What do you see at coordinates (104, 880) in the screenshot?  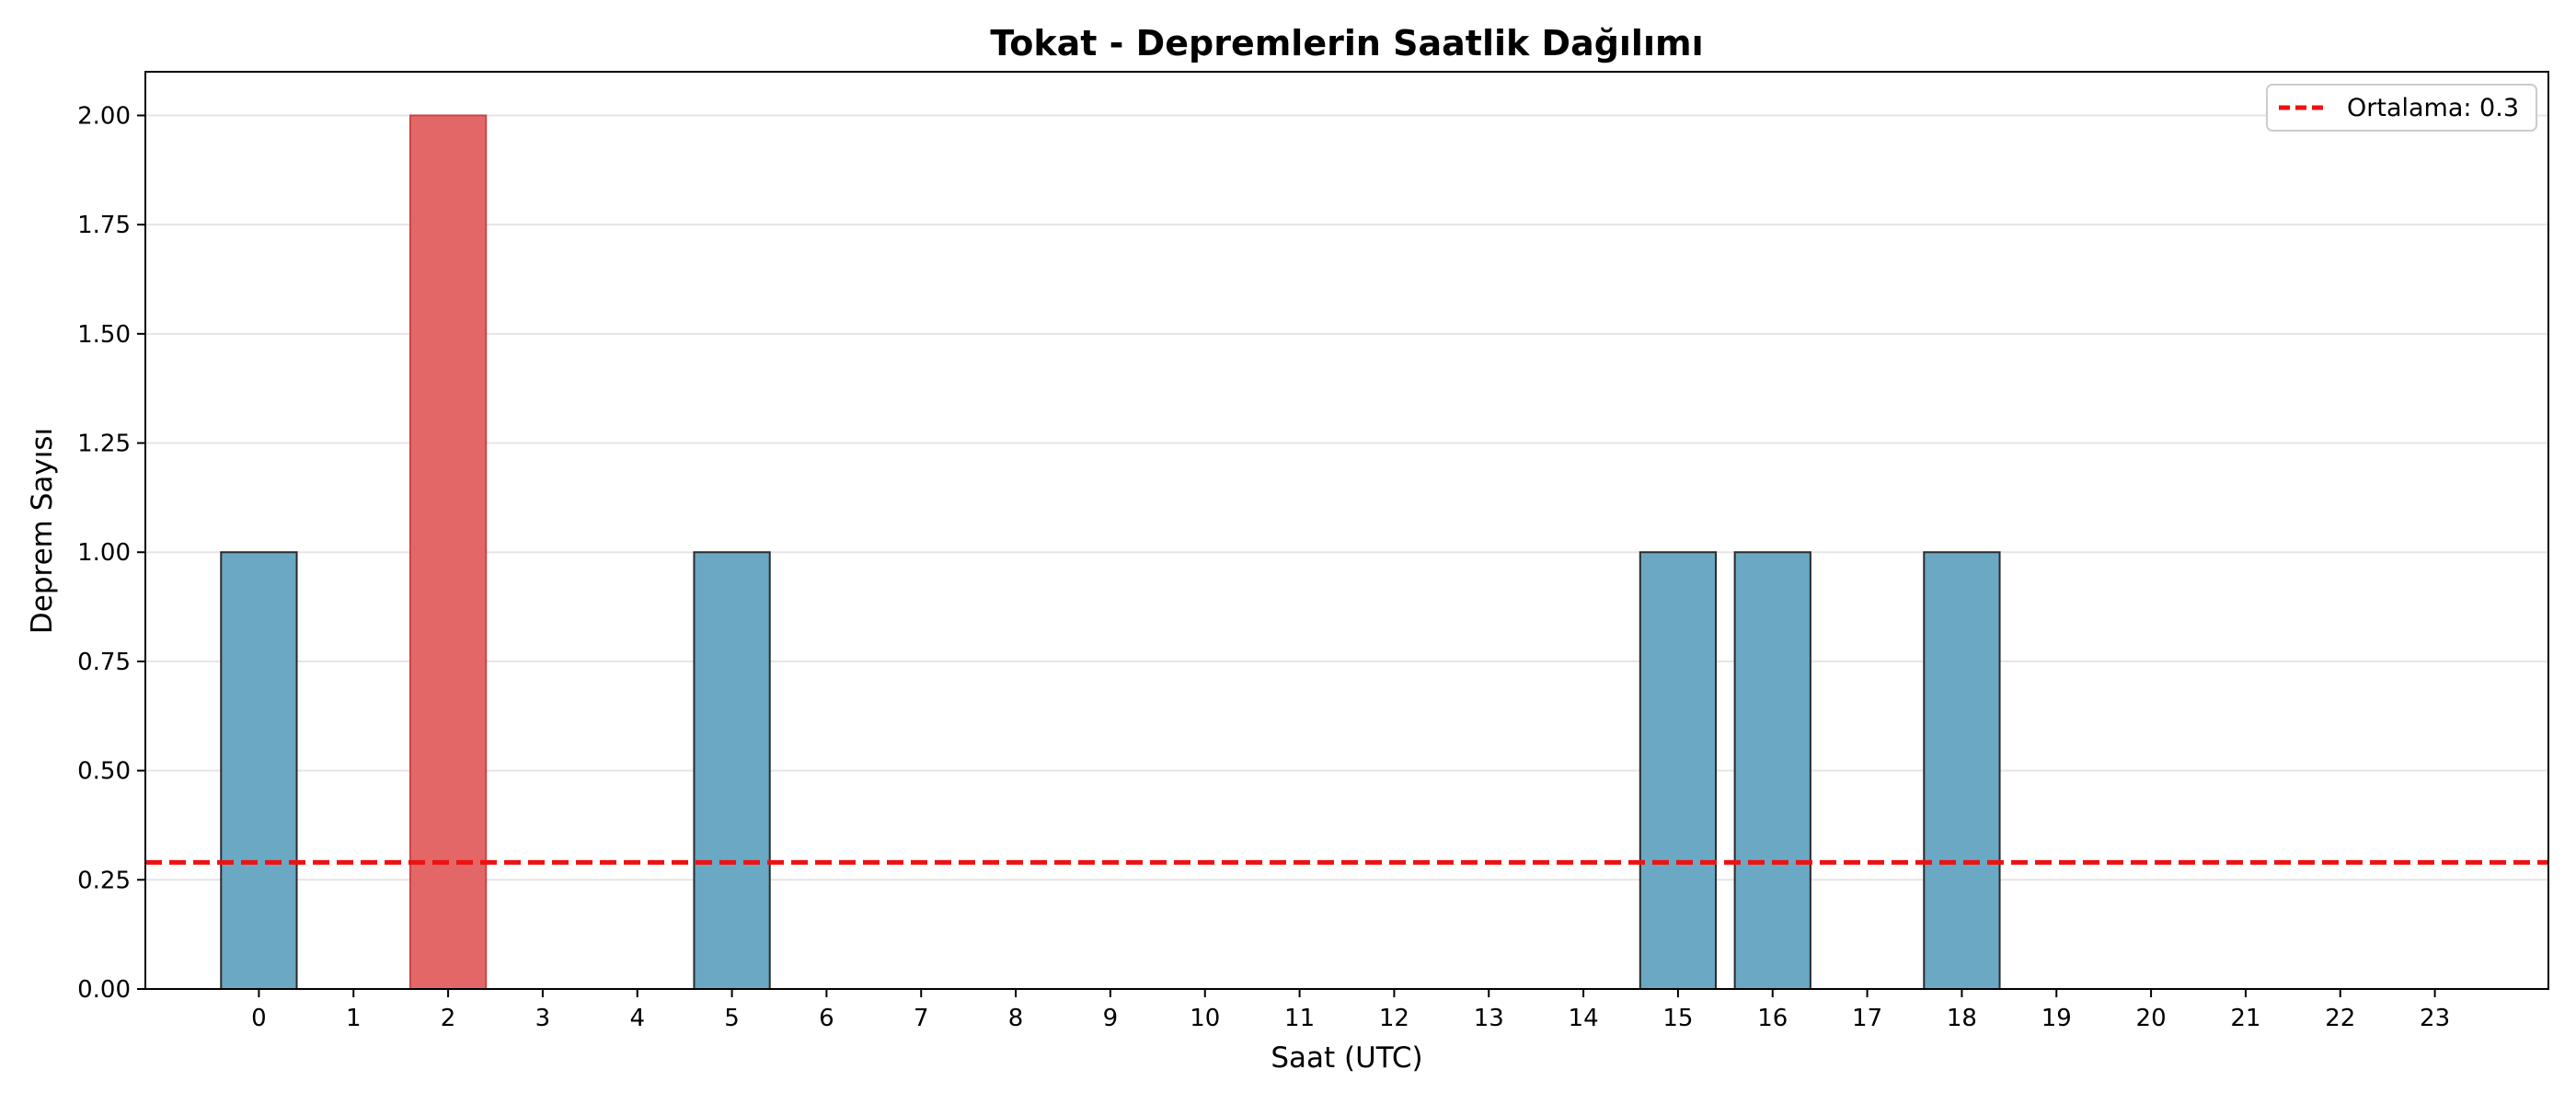 I see `y-tick-label: 0.25` at bounding box center [104, 880].